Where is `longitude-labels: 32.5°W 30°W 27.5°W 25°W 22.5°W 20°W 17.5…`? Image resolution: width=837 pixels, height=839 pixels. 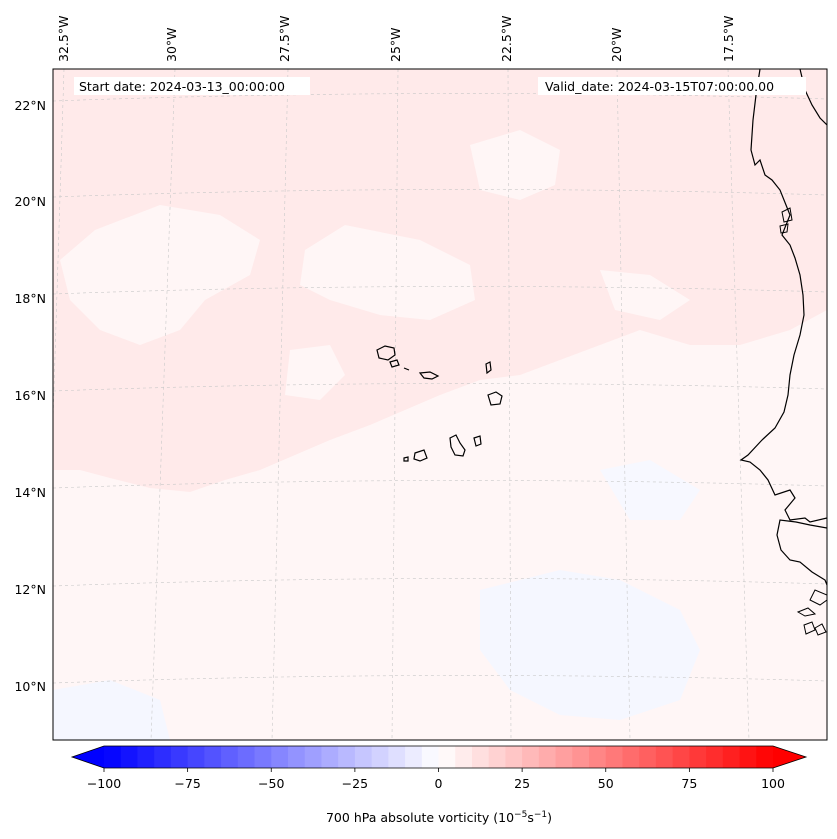 longitude-labels: 32.5°W 30°W 27.5°W 25°W 22.5°W 20°W 17.5… is located at coordinates (396, 39).